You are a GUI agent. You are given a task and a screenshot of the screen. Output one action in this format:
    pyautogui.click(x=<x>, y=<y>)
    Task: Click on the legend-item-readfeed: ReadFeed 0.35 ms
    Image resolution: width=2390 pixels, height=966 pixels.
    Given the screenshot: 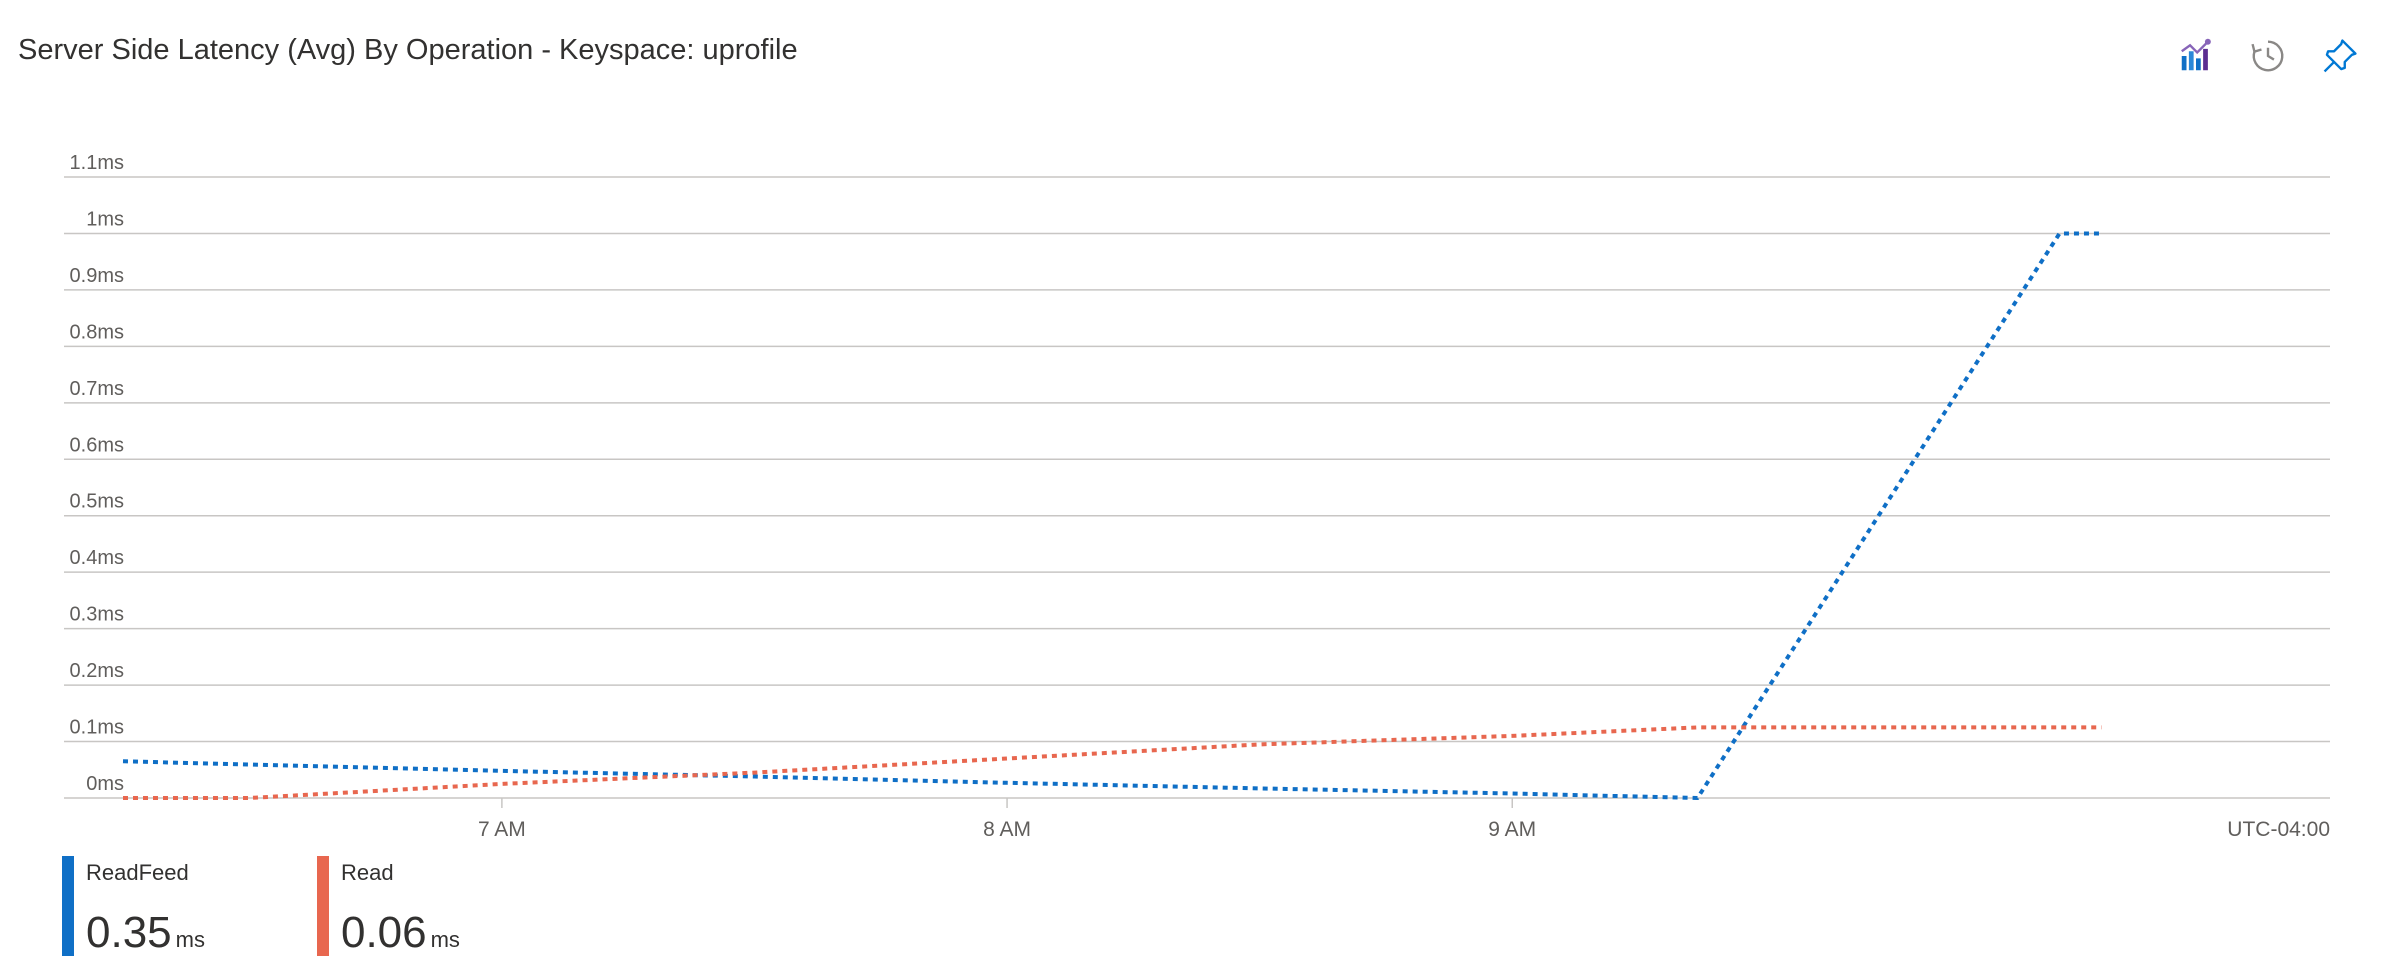 What is the action you would take?
    pyautogui.click(x=133, y=907)
    